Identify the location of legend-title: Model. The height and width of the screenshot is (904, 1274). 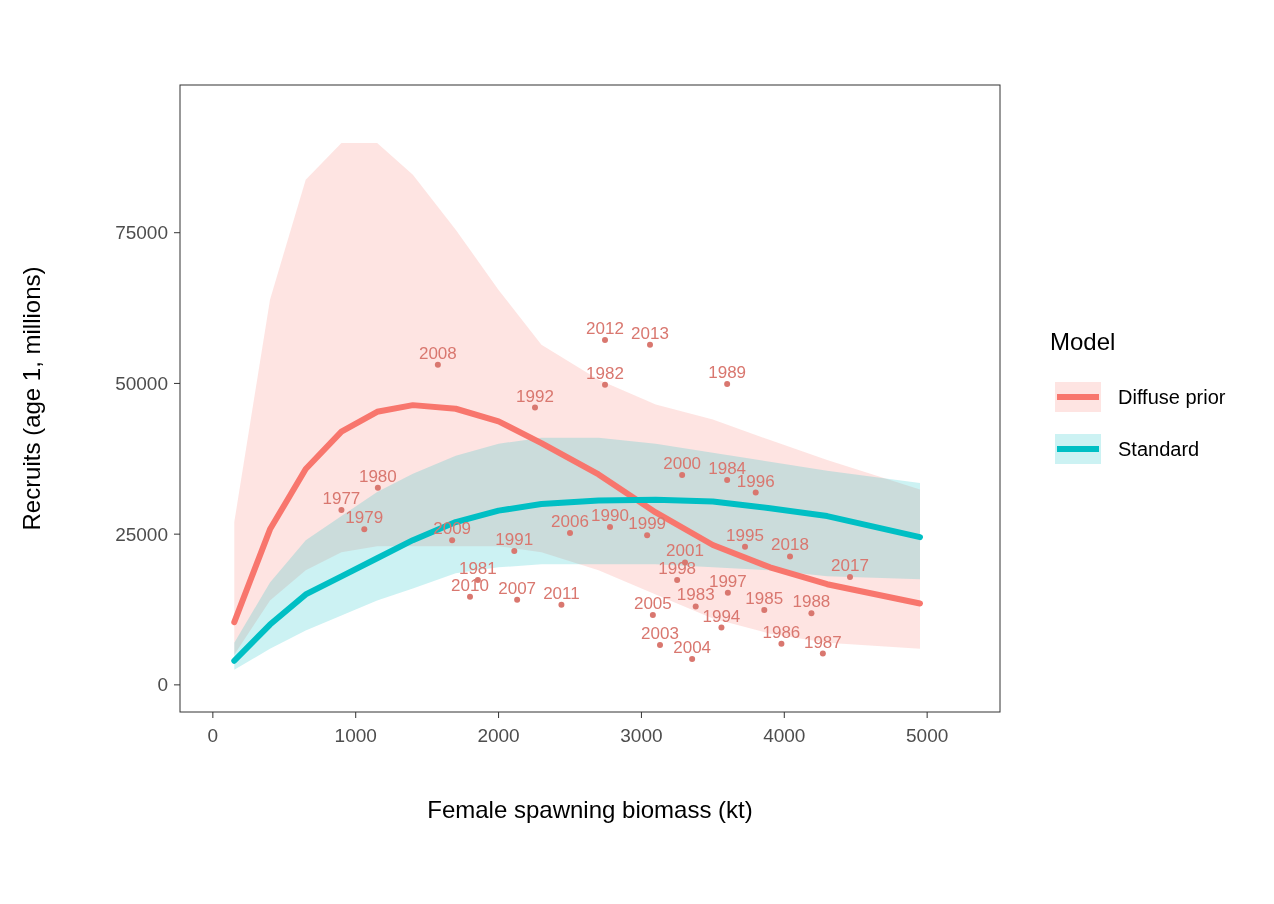
(1083, 341).